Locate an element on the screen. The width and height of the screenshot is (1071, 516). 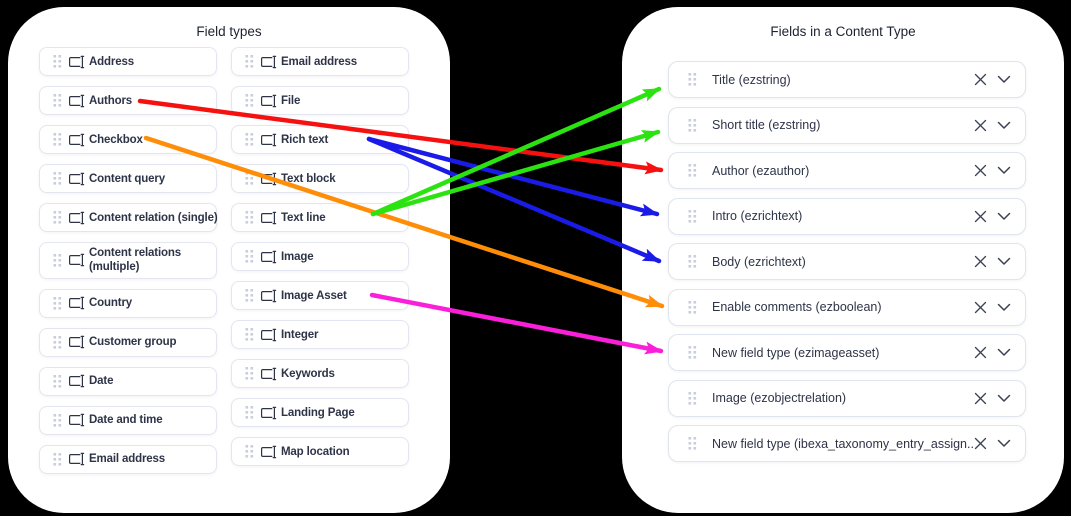
content-type-field-row: Image (ezobjectrelation) is located at coordinates (847, 398).